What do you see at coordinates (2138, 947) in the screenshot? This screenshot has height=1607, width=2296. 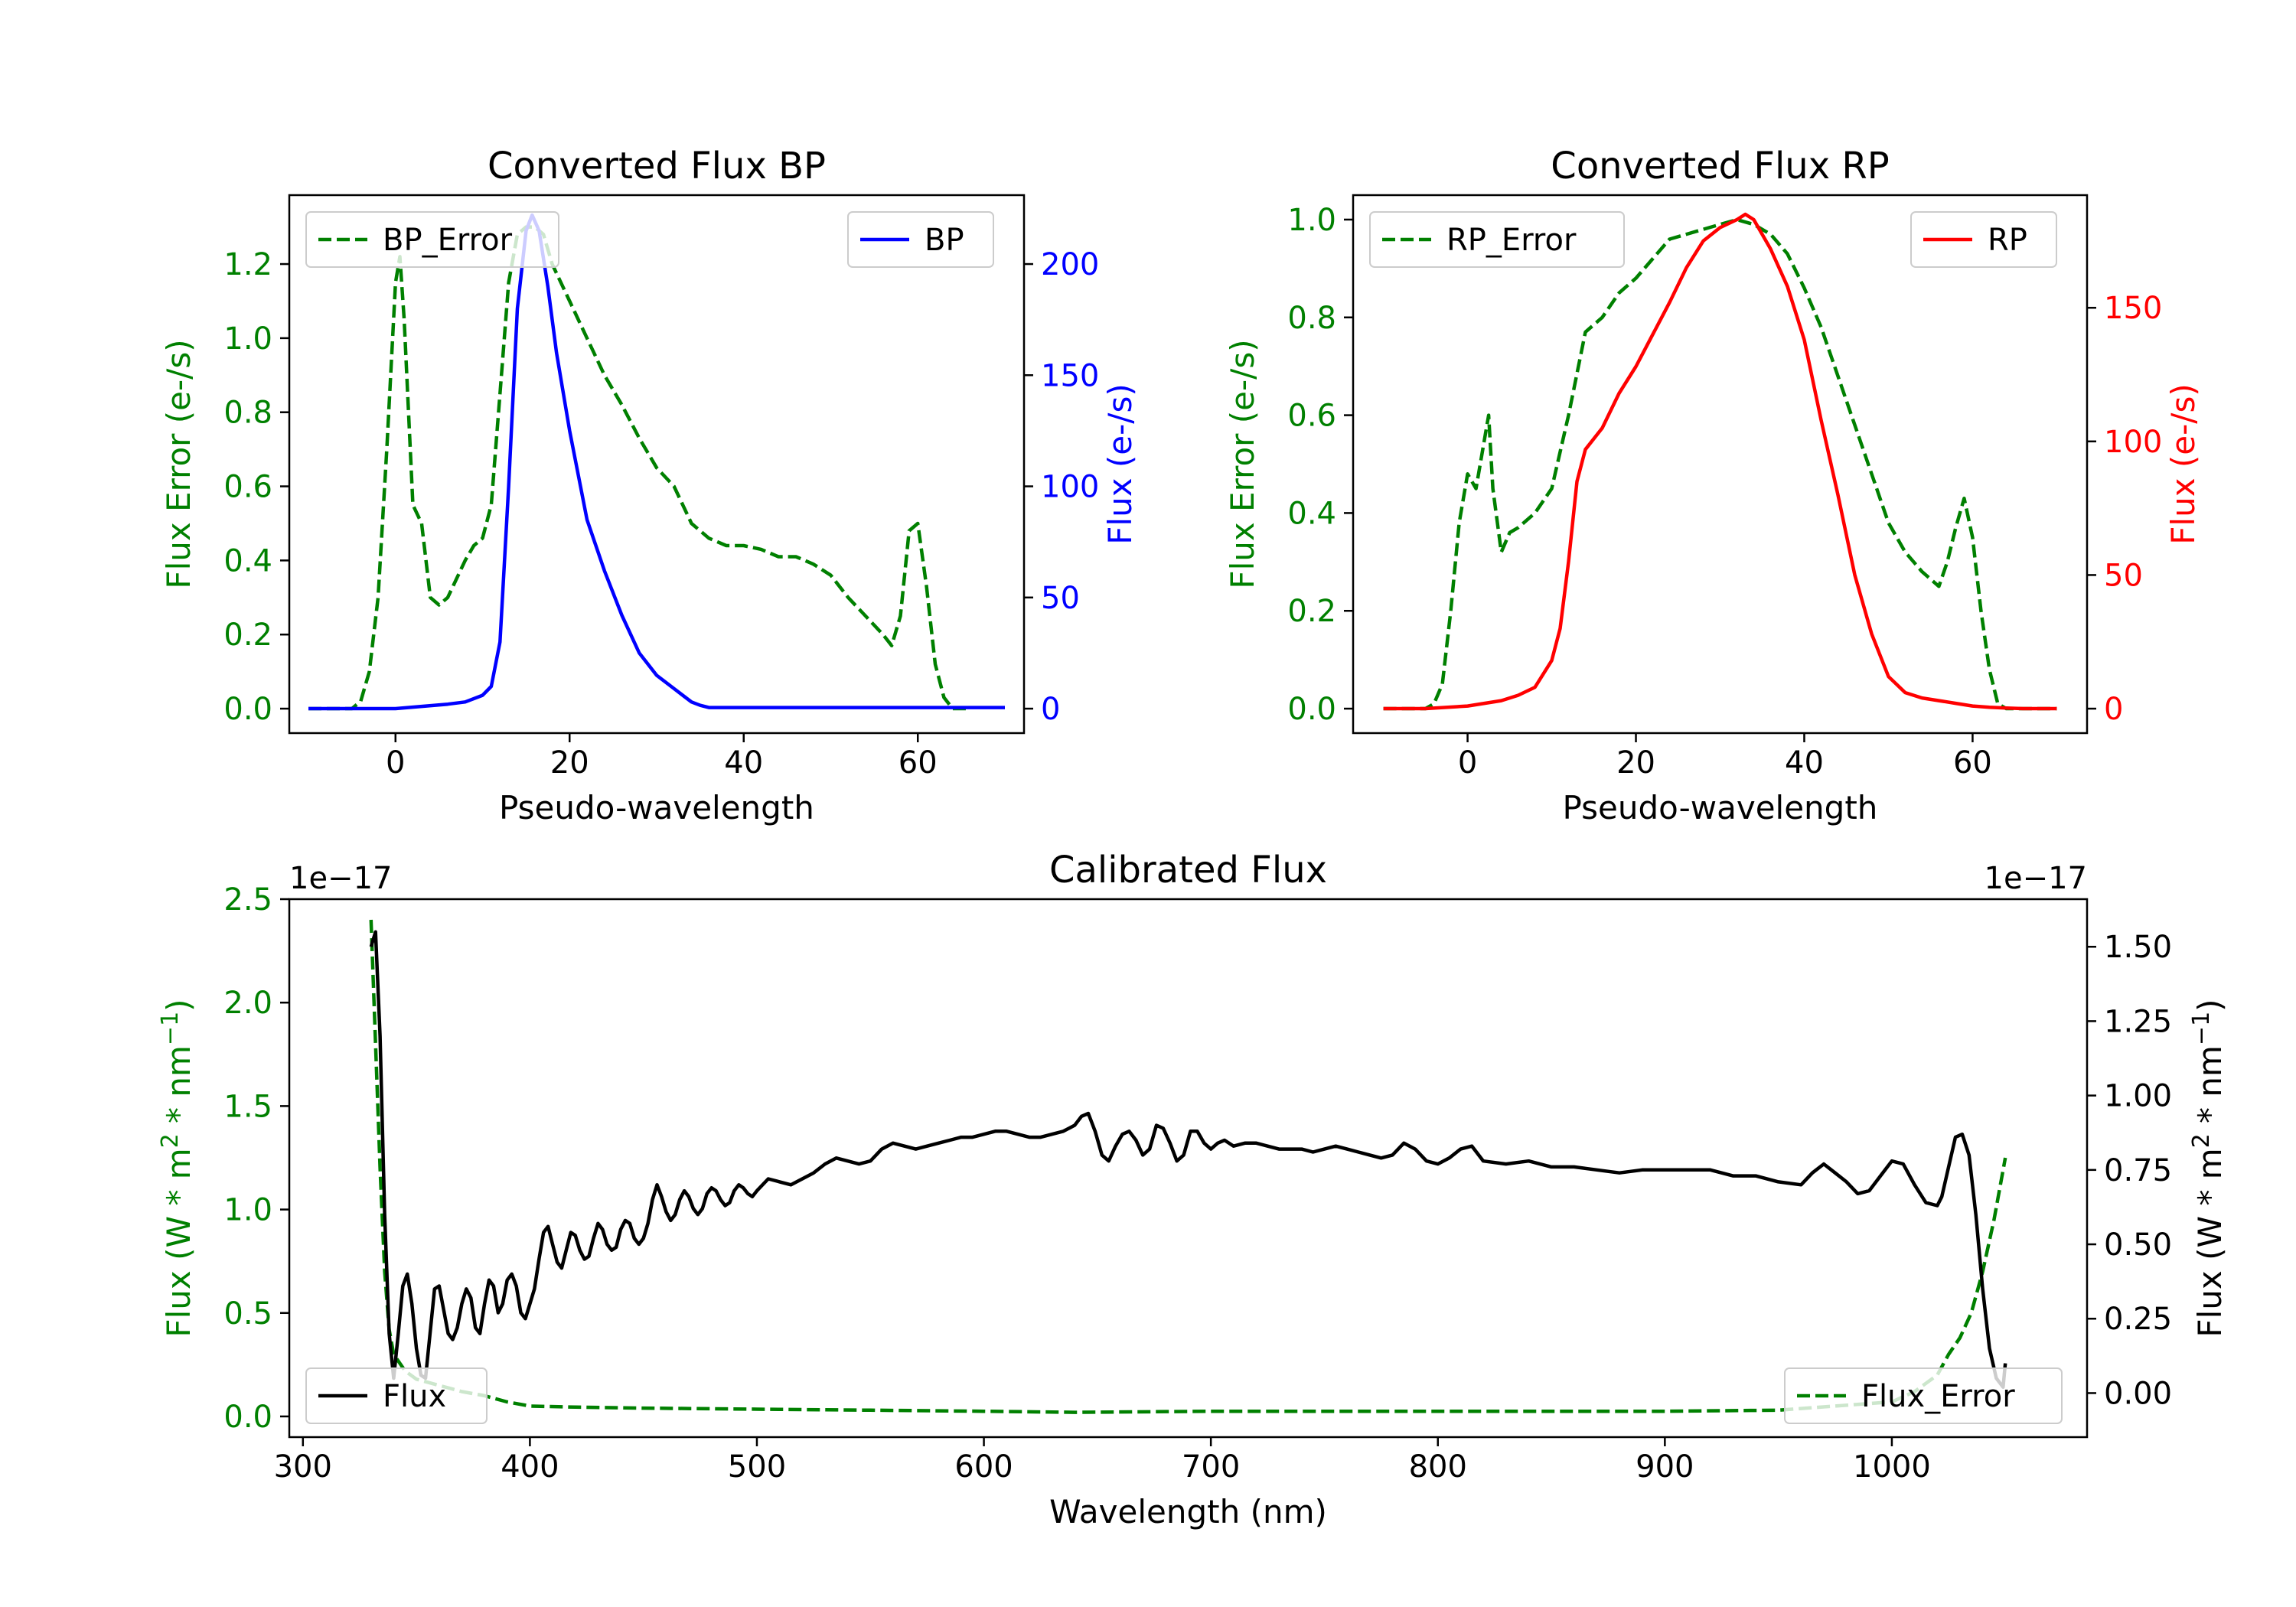 I see `right-y-tick-label: 1.50` at bounding box center [2138, 947].